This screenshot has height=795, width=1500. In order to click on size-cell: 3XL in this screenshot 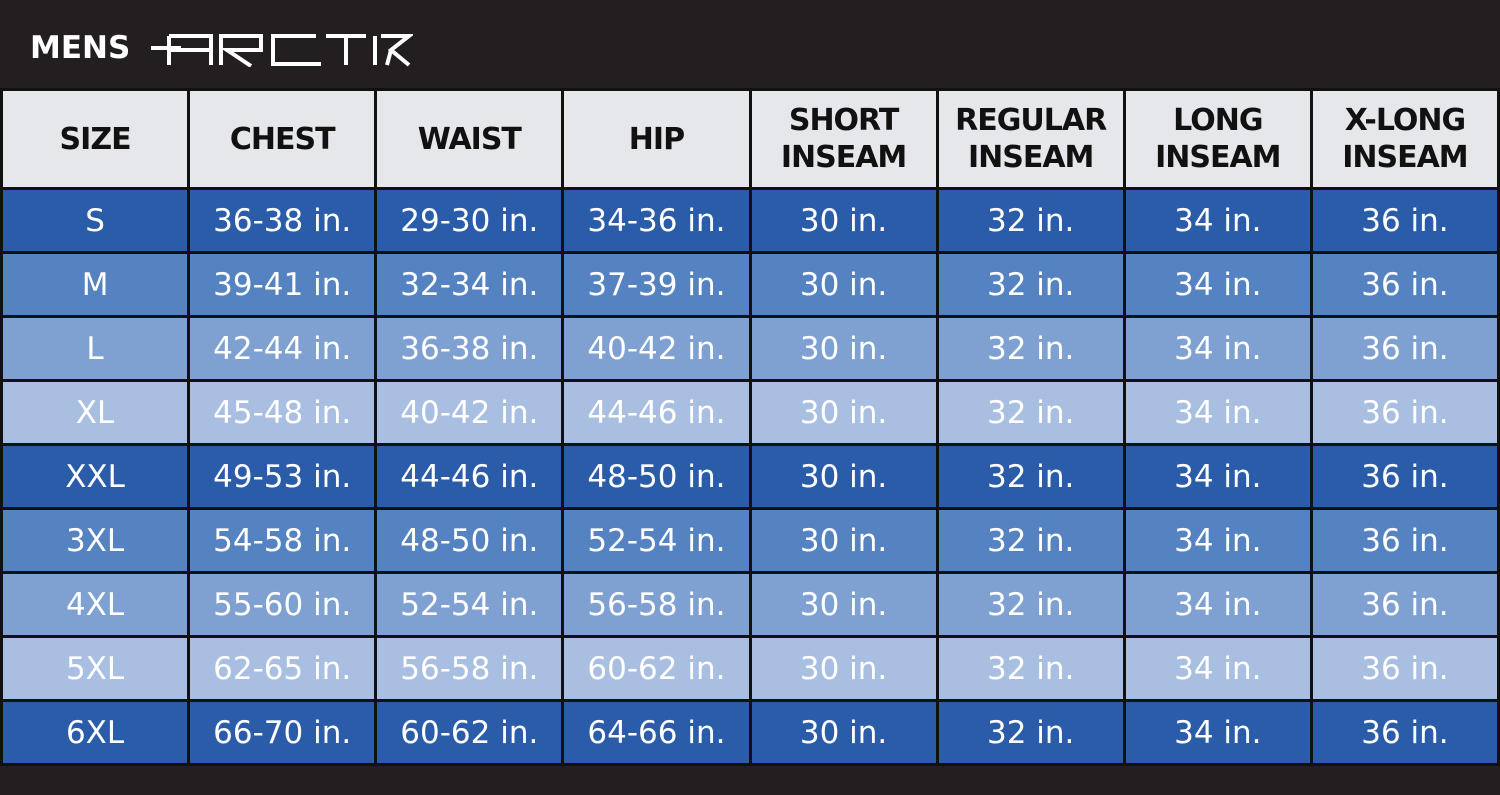, I will do `click(95, 540)`.